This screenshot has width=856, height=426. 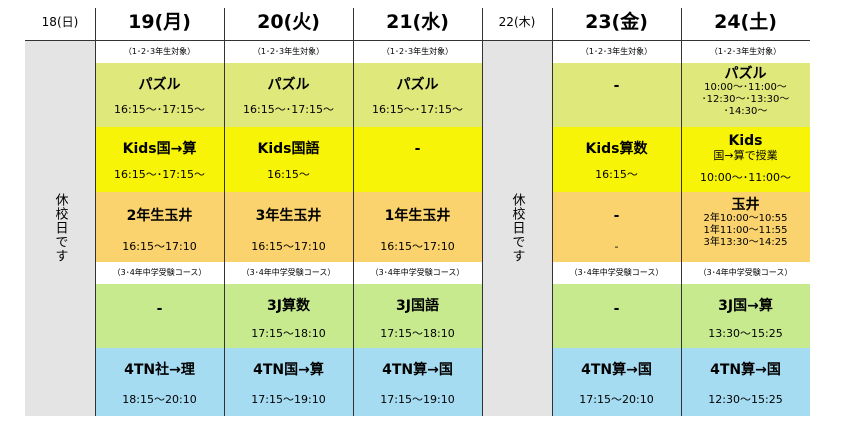 I want to click on kids-title-24: Kids, so click(x=745, y=141).